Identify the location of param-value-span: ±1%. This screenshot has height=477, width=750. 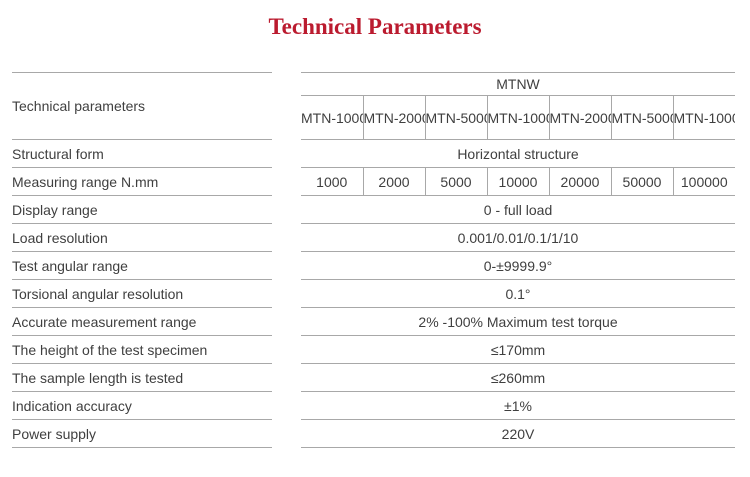
(518, 405).